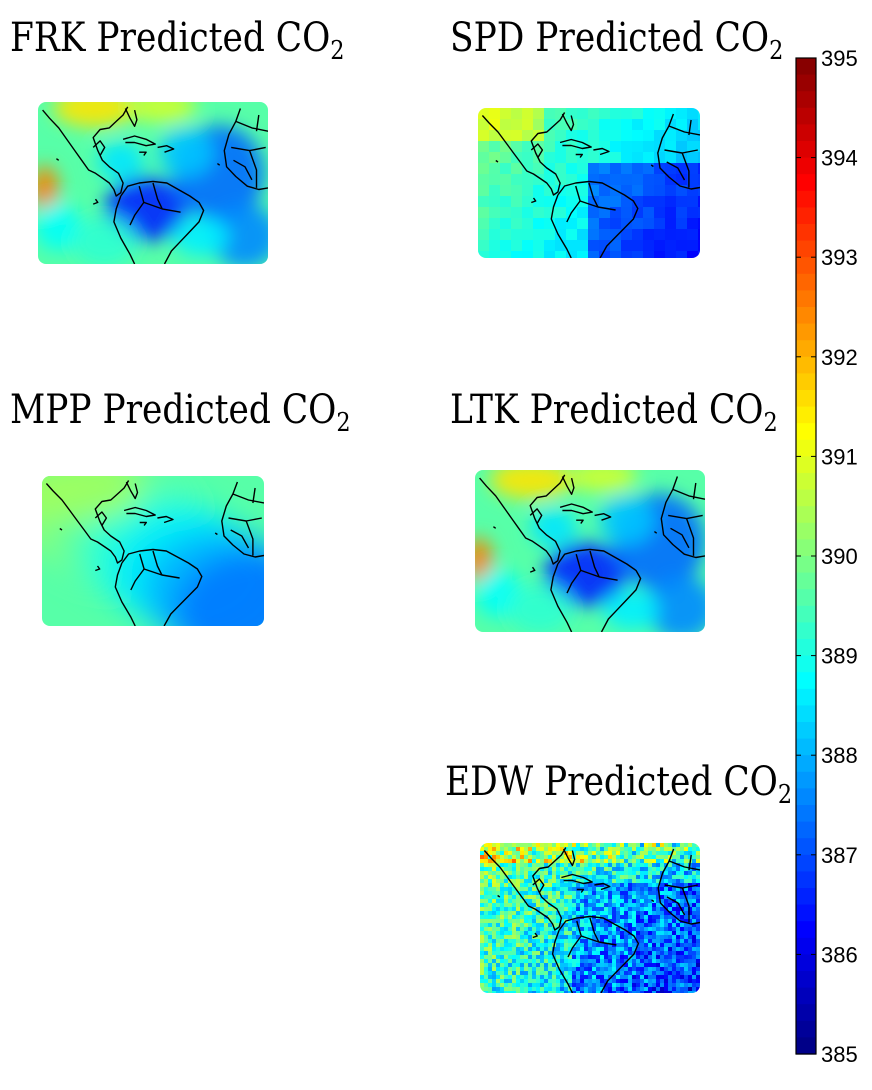  What do you see at coordinates (170, 38) in the screenshot?
I see `panel-title-frk-text: FRK Predicted CO` at bounding box center [170, 38].